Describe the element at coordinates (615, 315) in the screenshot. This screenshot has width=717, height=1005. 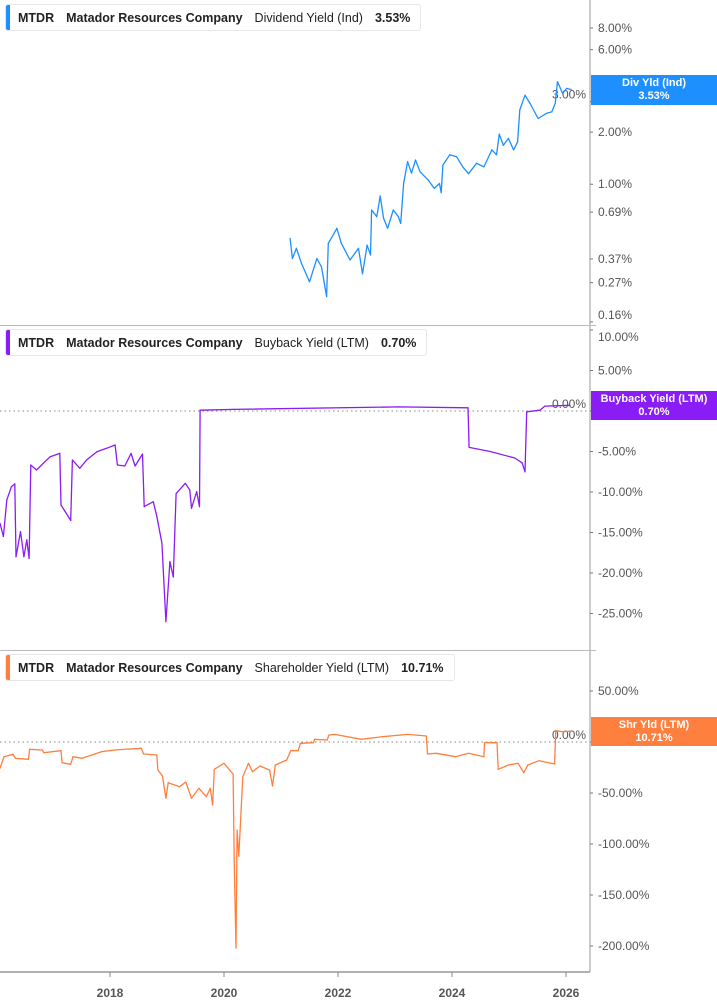
I see `y-tick-label: 0.16%` at that location.